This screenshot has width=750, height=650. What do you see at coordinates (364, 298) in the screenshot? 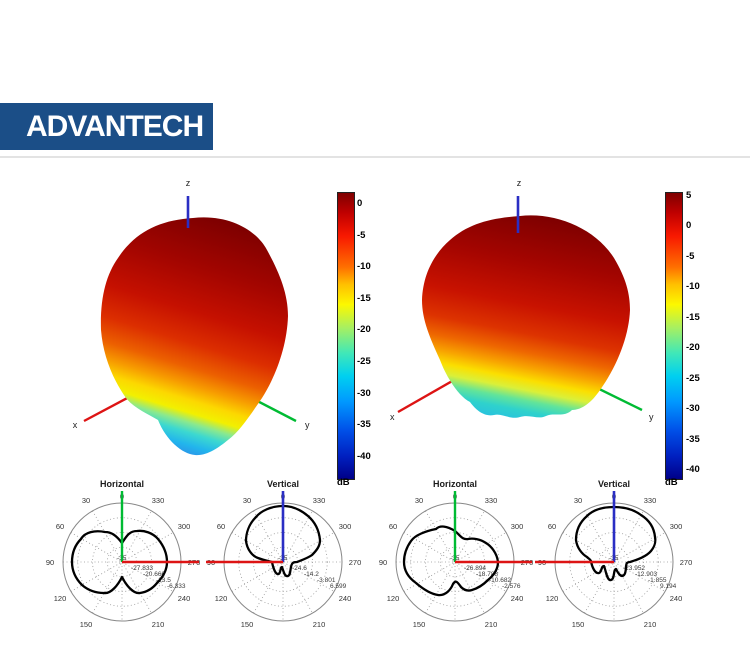
I see `colorbar-left-tick: -15` at bounding box center [364, 298].